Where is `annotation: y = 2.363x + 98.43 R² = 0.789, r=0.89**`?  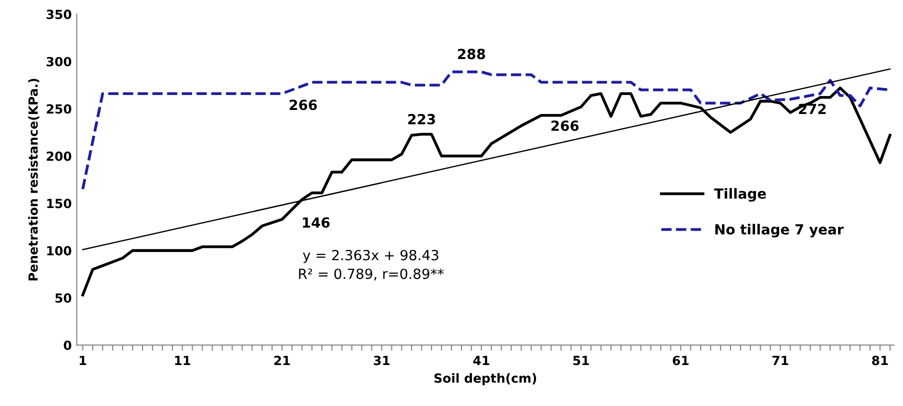
annotation: y = 2.363x + 98.43 R² = 0.789, r=0.89** is located at coordinates (371, 265).